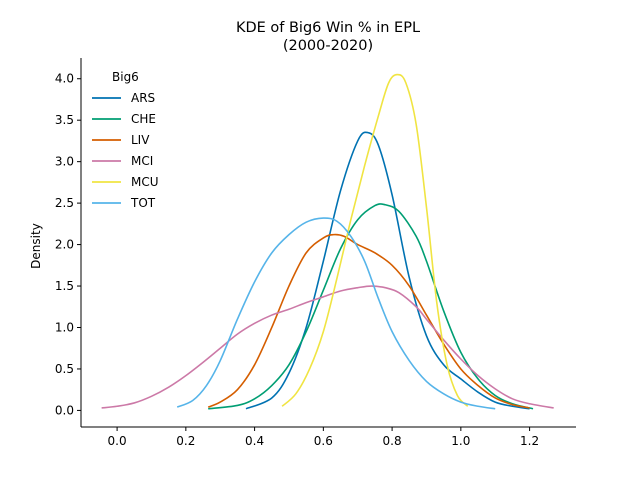 The width and height of the screenshot is (640, 480). What do you see at coordinates (254, 441) in the screenshot?
I see `x-tick-label: 0.4` at bounding box center [254, 441].